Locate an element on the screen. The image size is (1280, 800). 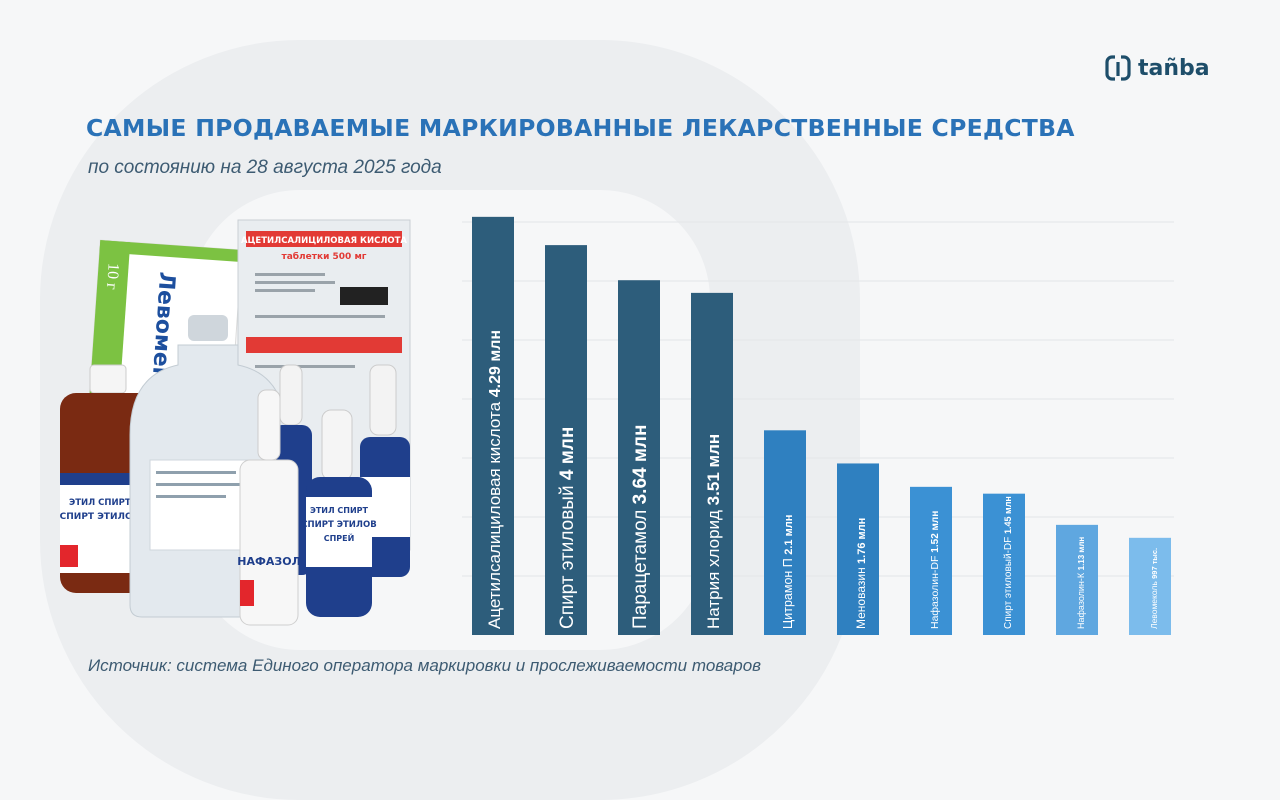
category-label: Спирт этиловый is located at coordinates (567, 554).